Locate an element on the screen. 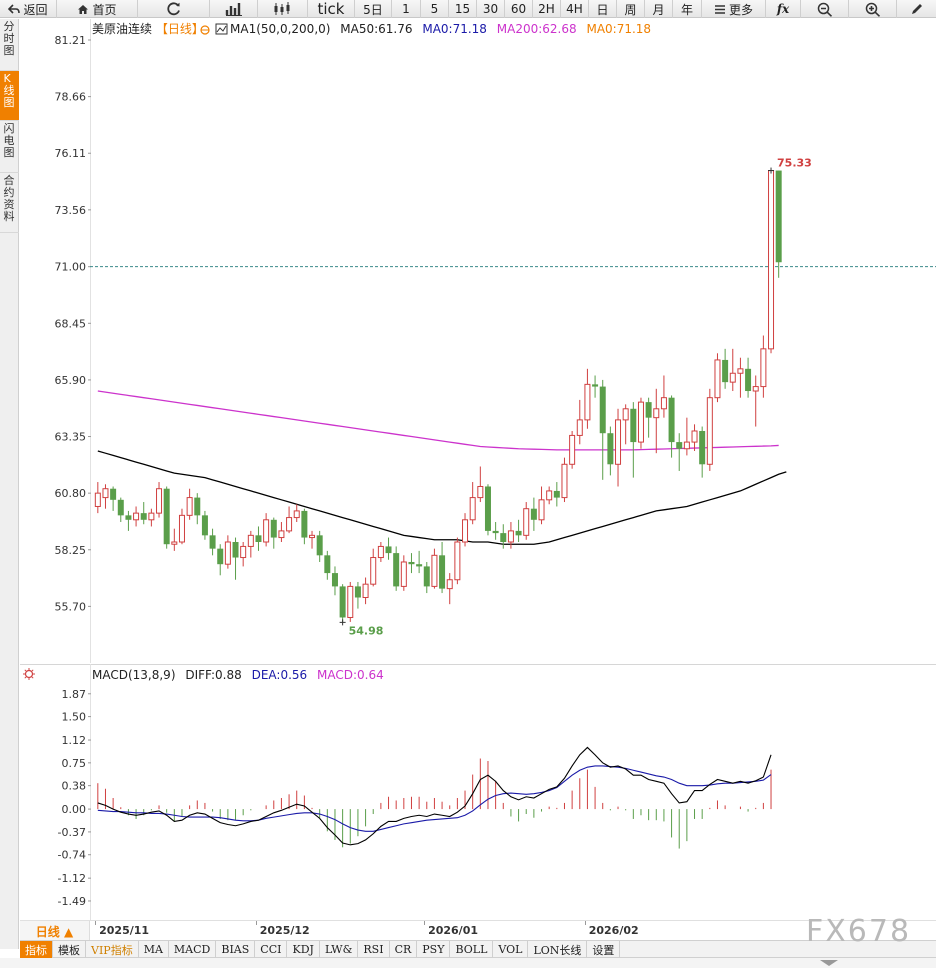 The height and width of the screenshot is (968, 936). interval-2h-button: 2H is located at coordinates (547, 9).